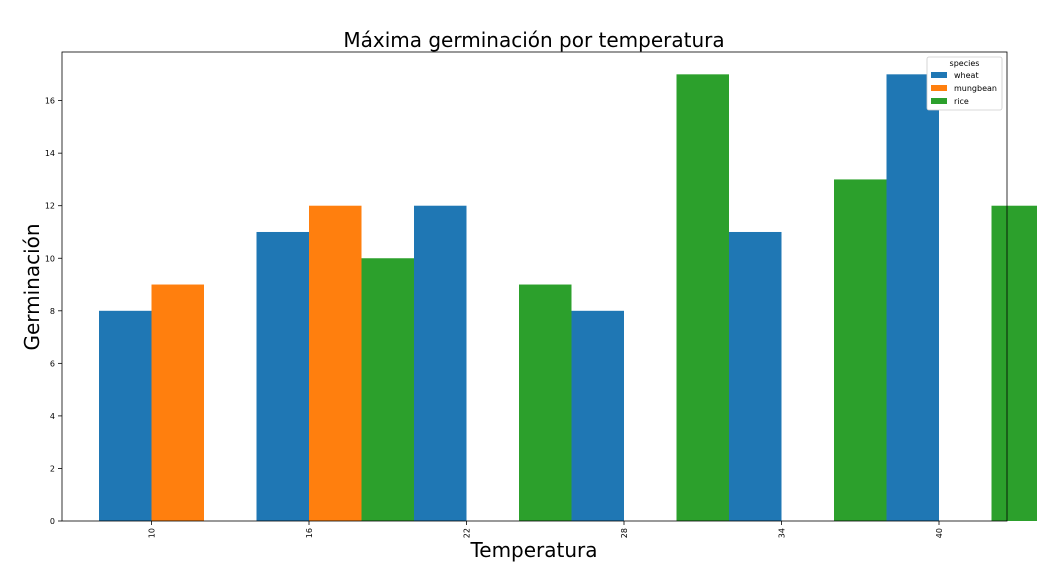 The height and width of the screenshot is (574, 1037). What do you see at coordinates (32, 286) in the screenshot?
I see `y-axis-label: Germinación` at bounding box center [32, 286].